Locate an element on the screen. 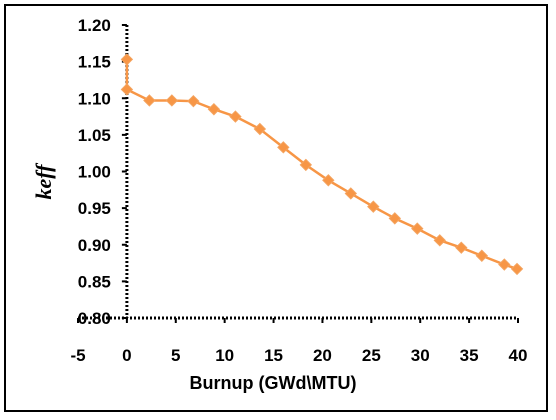 Image resolution: width=556 pixels, height=420 pixels. y-tick-label: 0.95 is located at coordinates (94, 208).